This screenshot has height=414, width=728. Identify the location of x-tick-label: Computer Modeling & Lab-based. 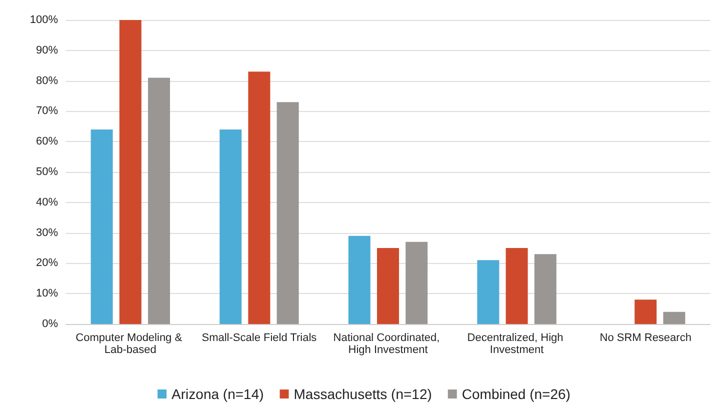
(131, 344).